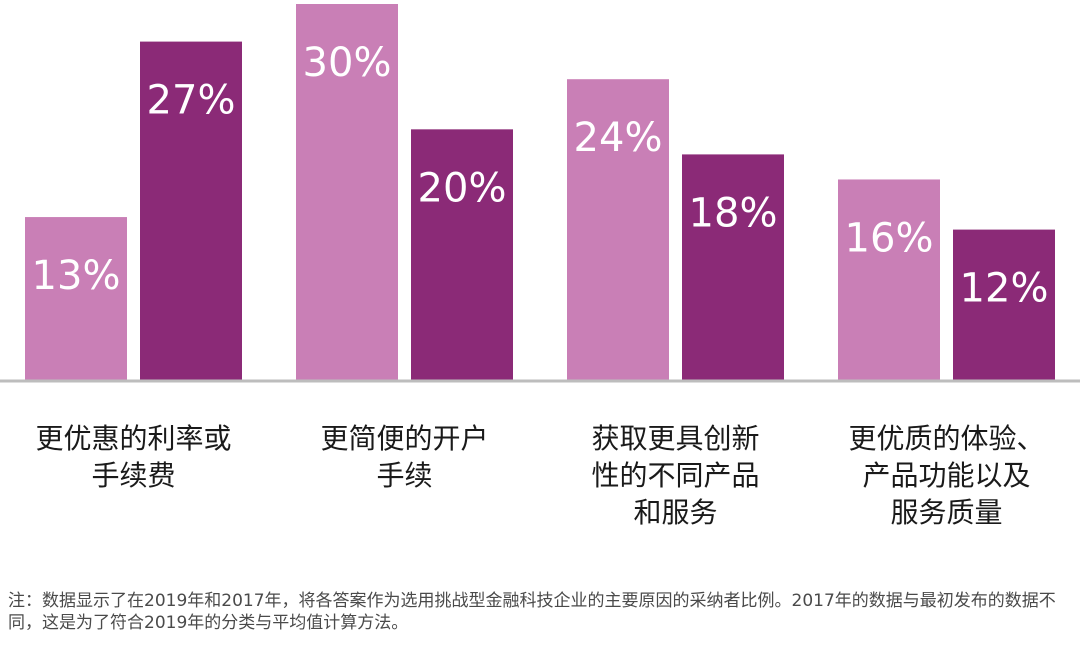  I want to click on category-label: 手续, so click(404, 475).